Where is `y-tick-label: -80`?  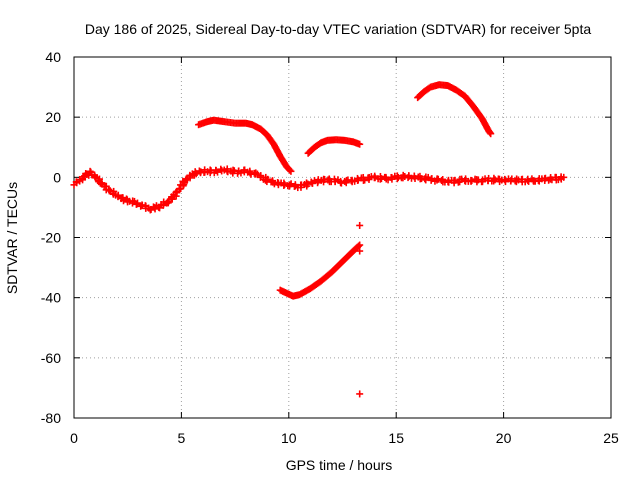 y-tick-label: -80 is located at coordinates (51, 418).